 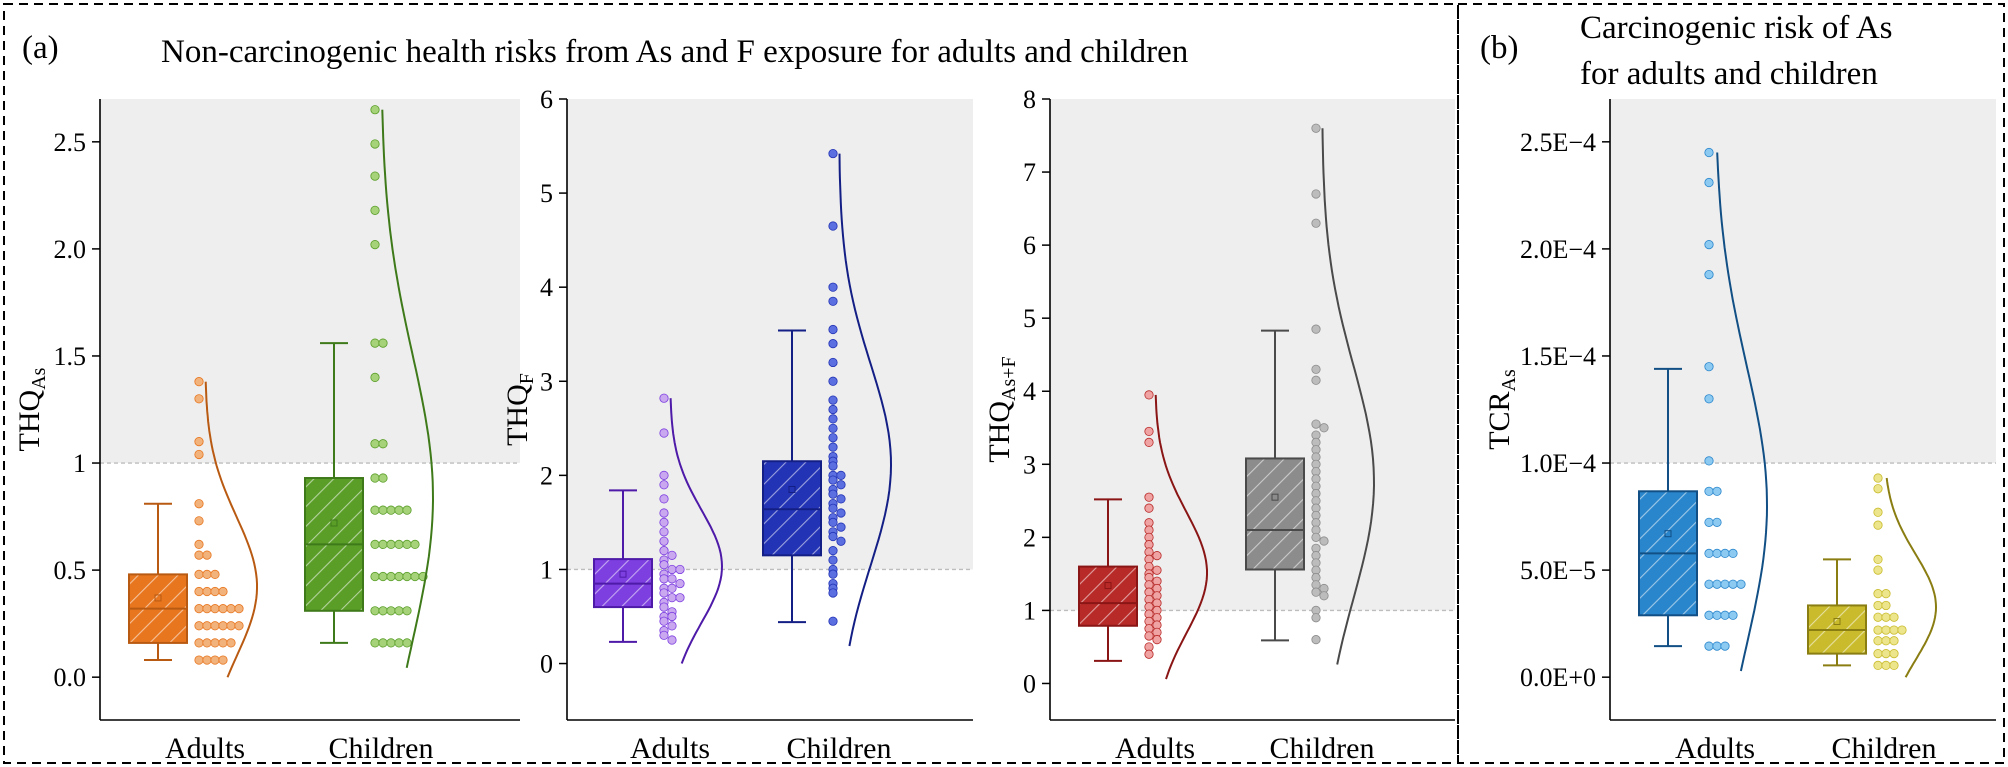 I want to click on y-tick-label: 2, so click(x=1029, y=537).